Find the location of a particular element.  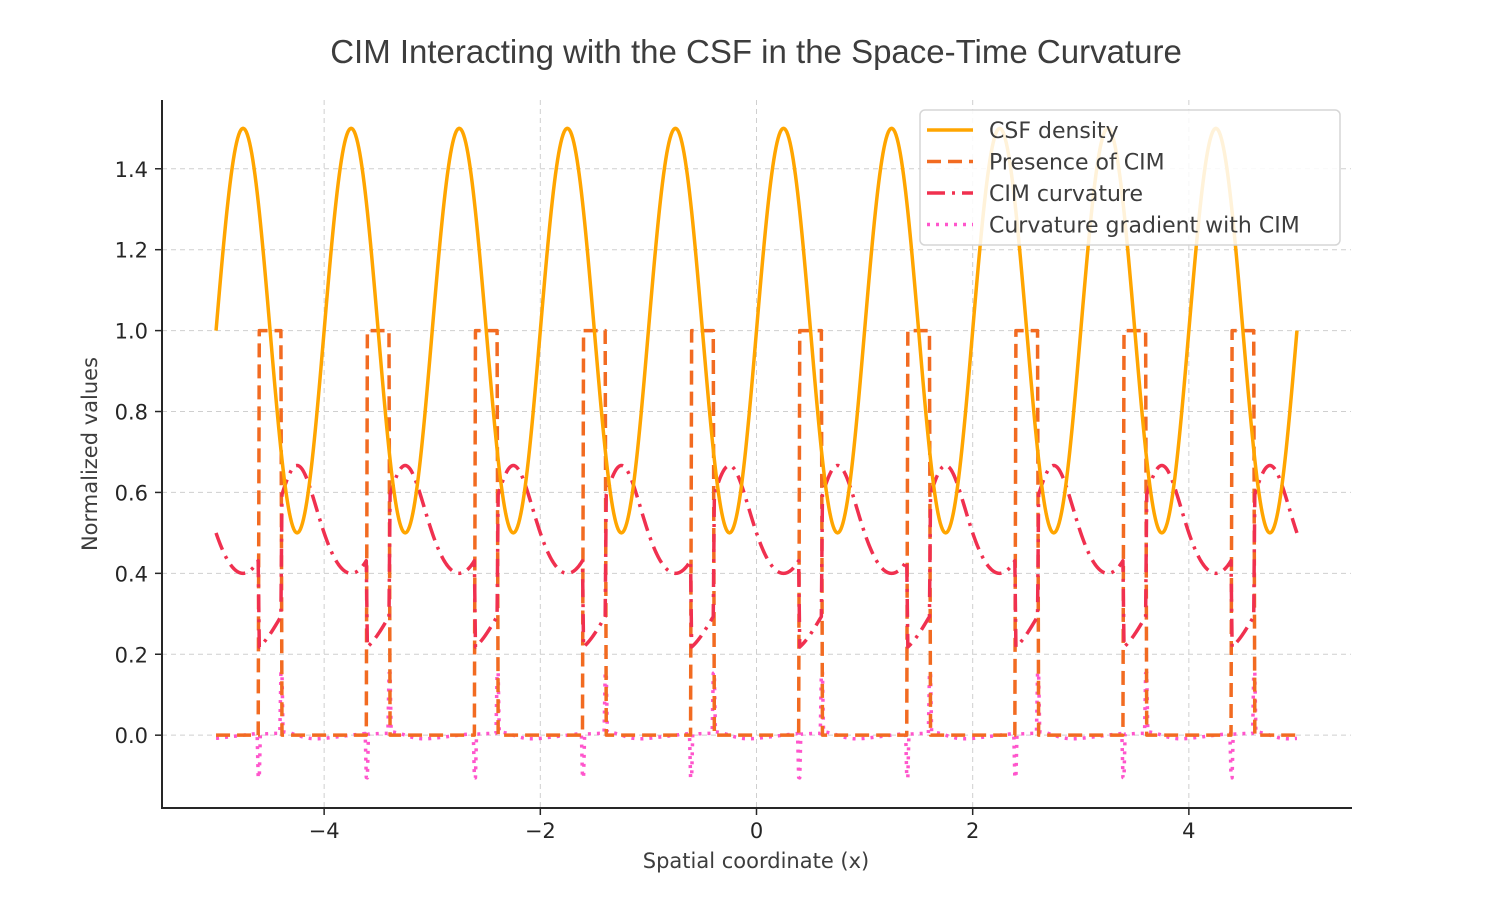

y-axis-label: Normalized values is located at coordinates (90, 454).